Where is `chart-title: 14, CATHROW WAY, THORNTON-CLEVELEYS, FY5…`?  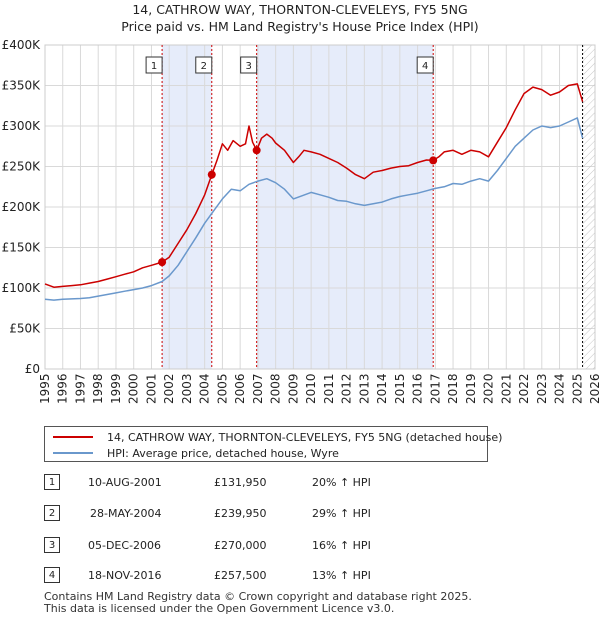
chart-title: 14, CATHROW WAY, THORNTON-CLEVELEYS, FY5… is located at coordinates (299, 9).